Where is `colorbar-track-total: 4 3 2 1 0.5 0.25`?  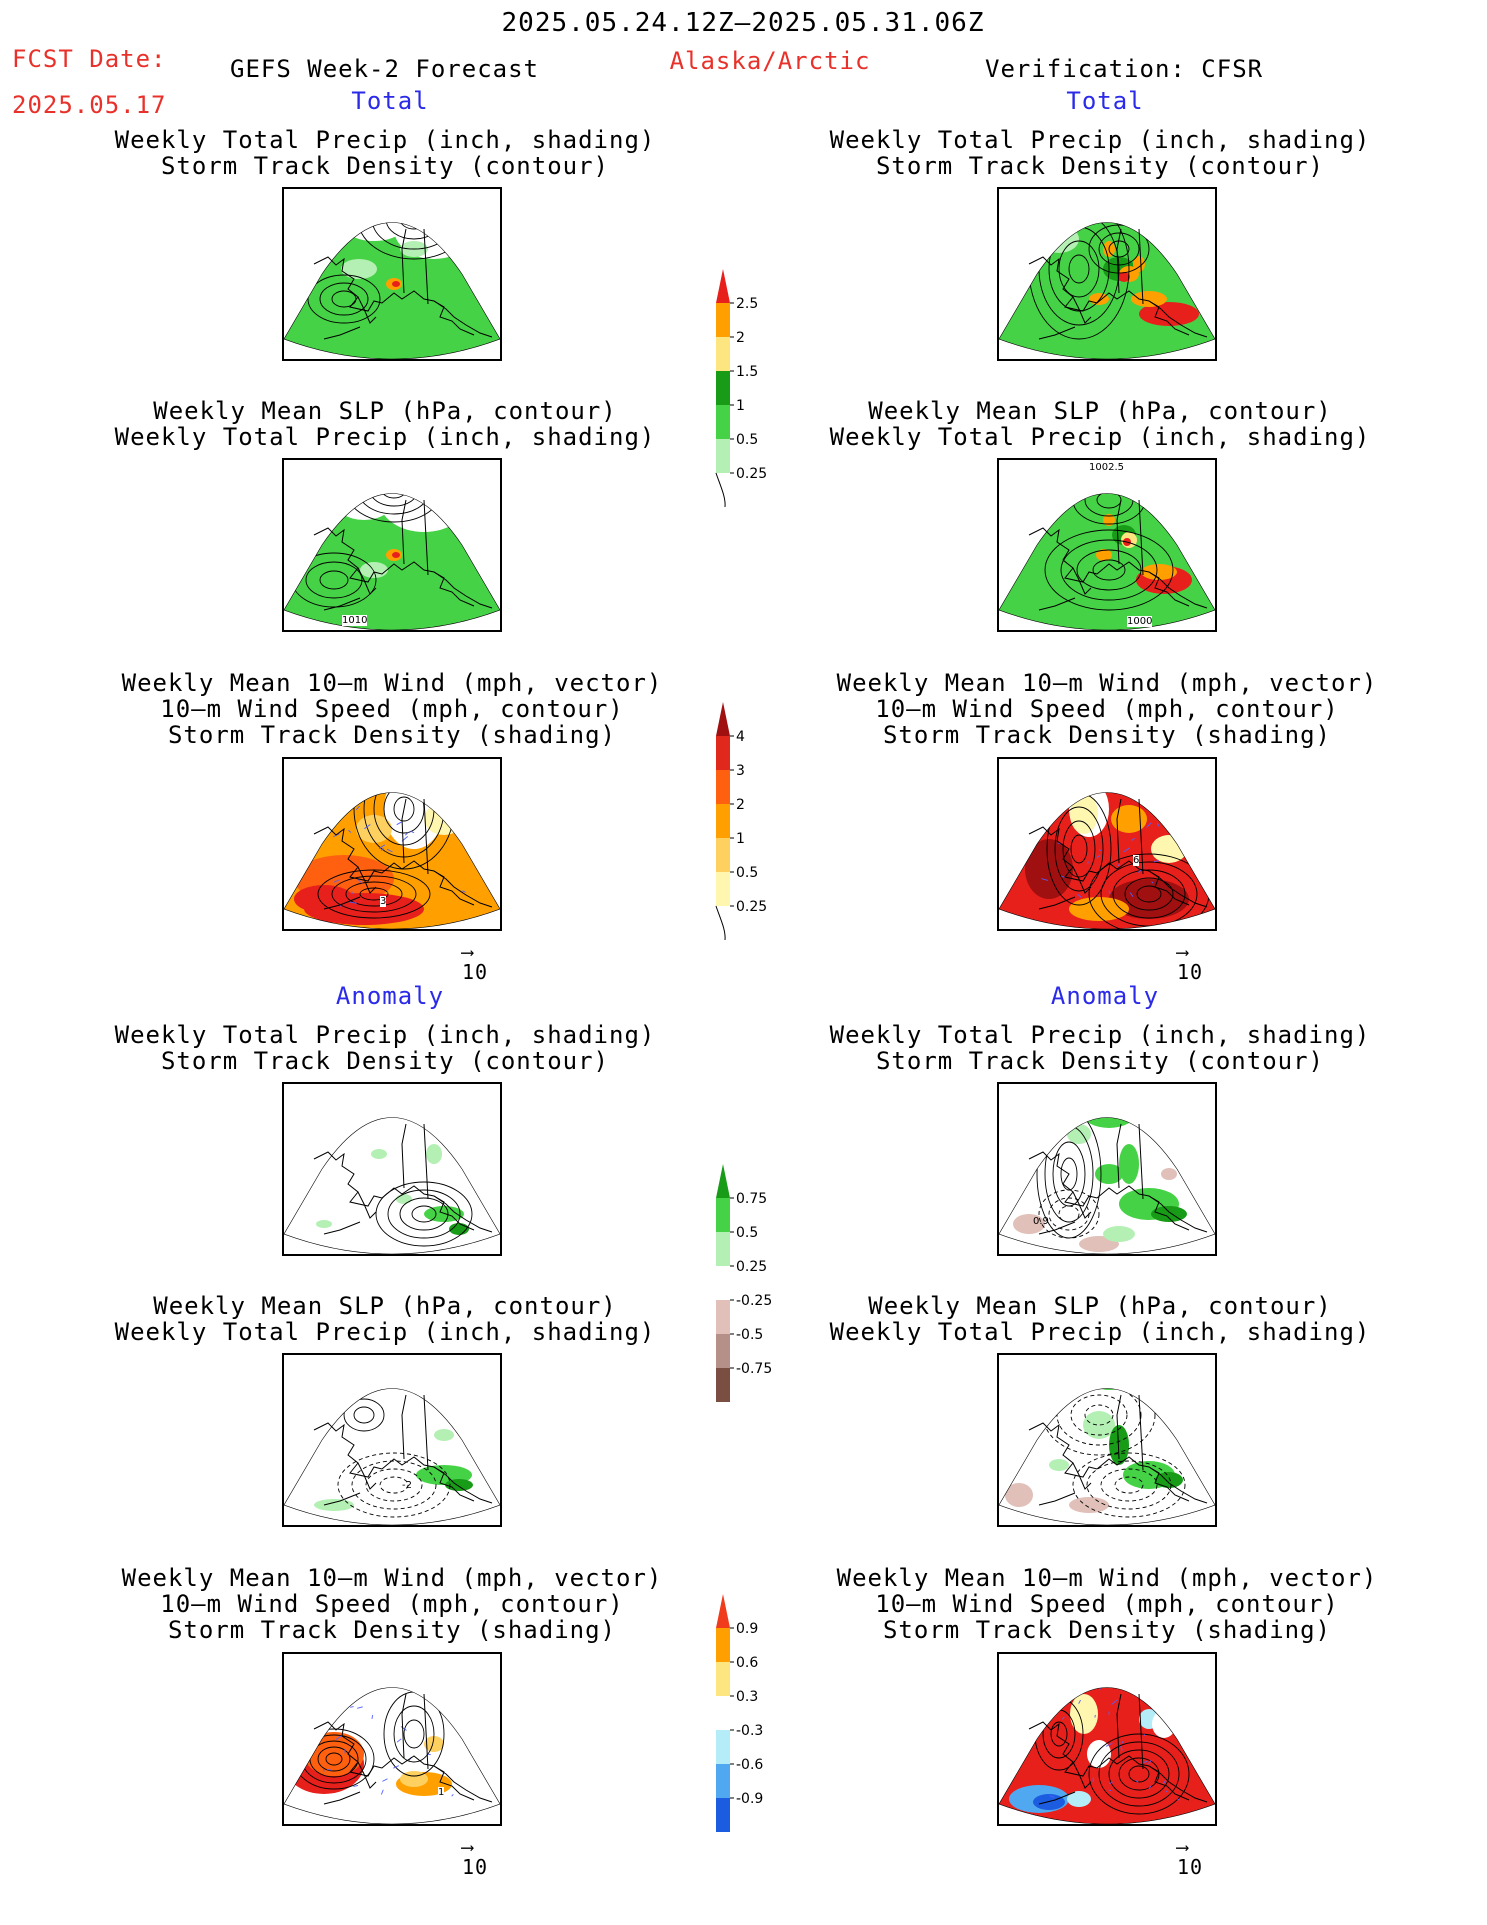
colorbar-track-total: 4 3 2 1 0.5 0.25 is located at coordinates (741, 821).